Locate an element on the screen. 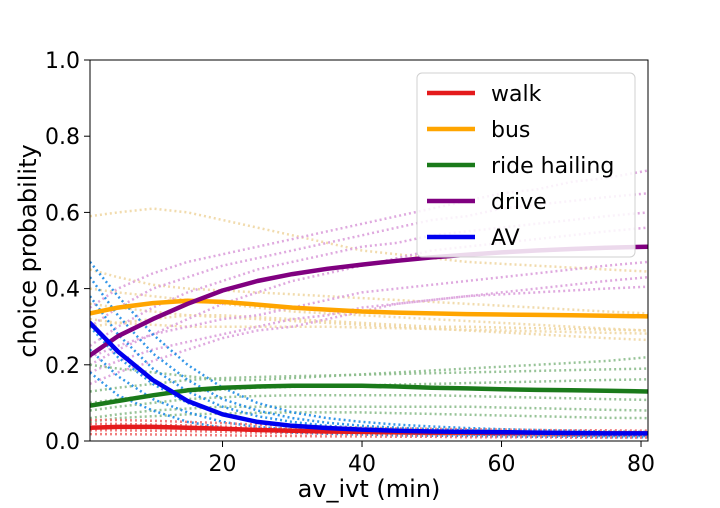 This screenshot has width=720, height=508. y-tick-label: 0.0 is located at coordinates (62, 442).